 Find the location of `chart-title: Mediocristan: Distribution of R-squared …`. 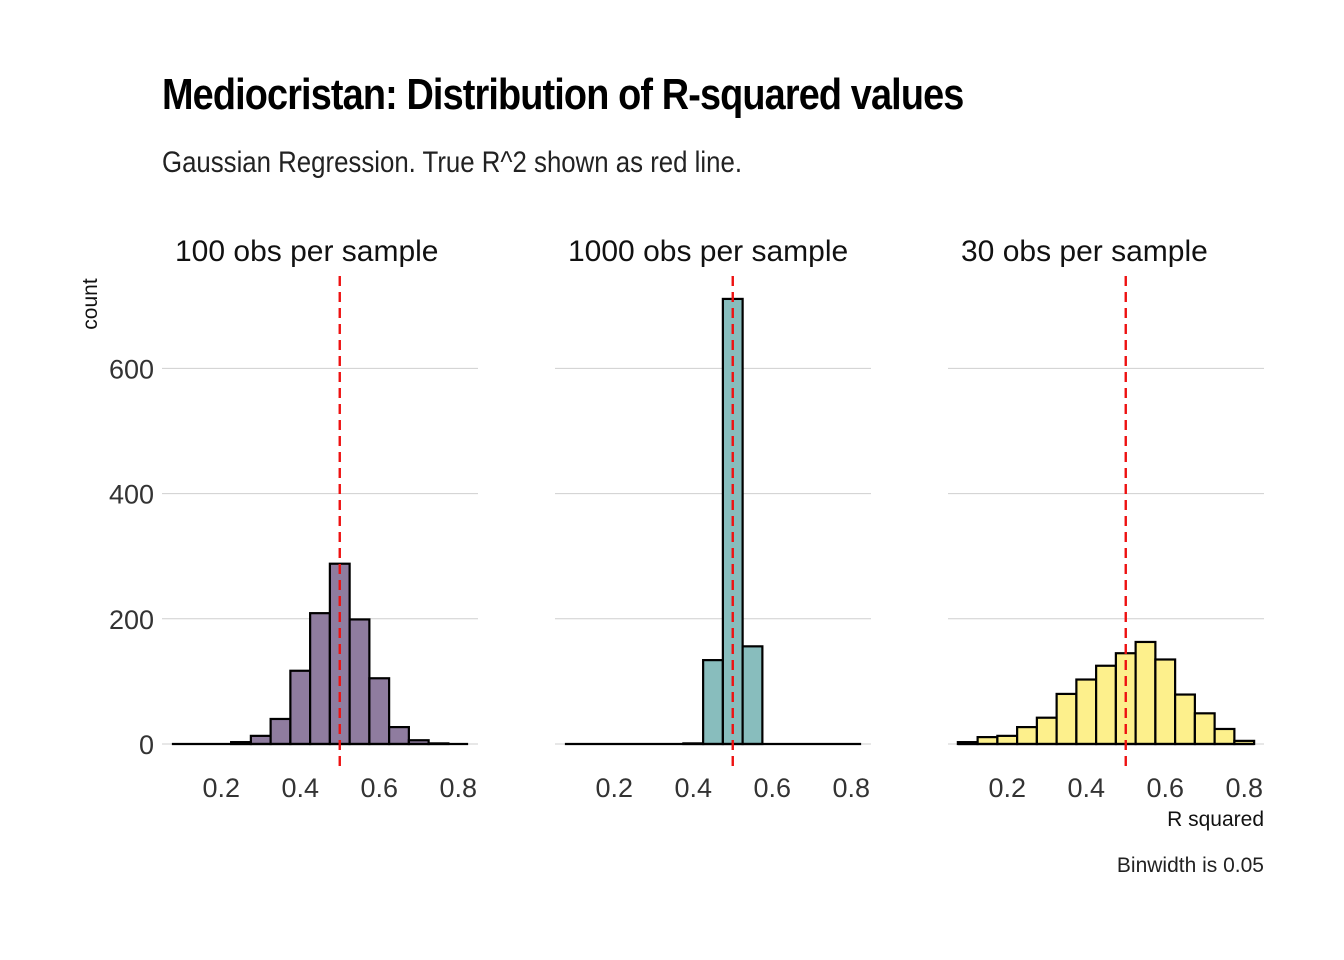

chart-title: Mediocristan: Distribution of R-squared … is located at coordinates (563, 94).